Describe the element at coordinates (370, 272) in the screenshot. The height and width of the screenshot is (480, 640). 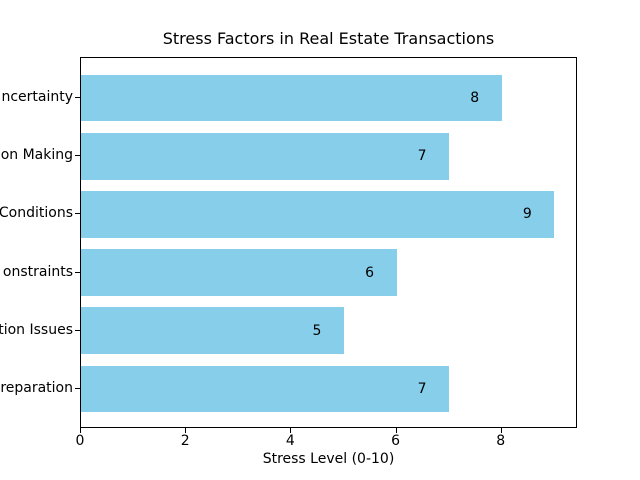
I see `bar-value-label: 6` at that location.